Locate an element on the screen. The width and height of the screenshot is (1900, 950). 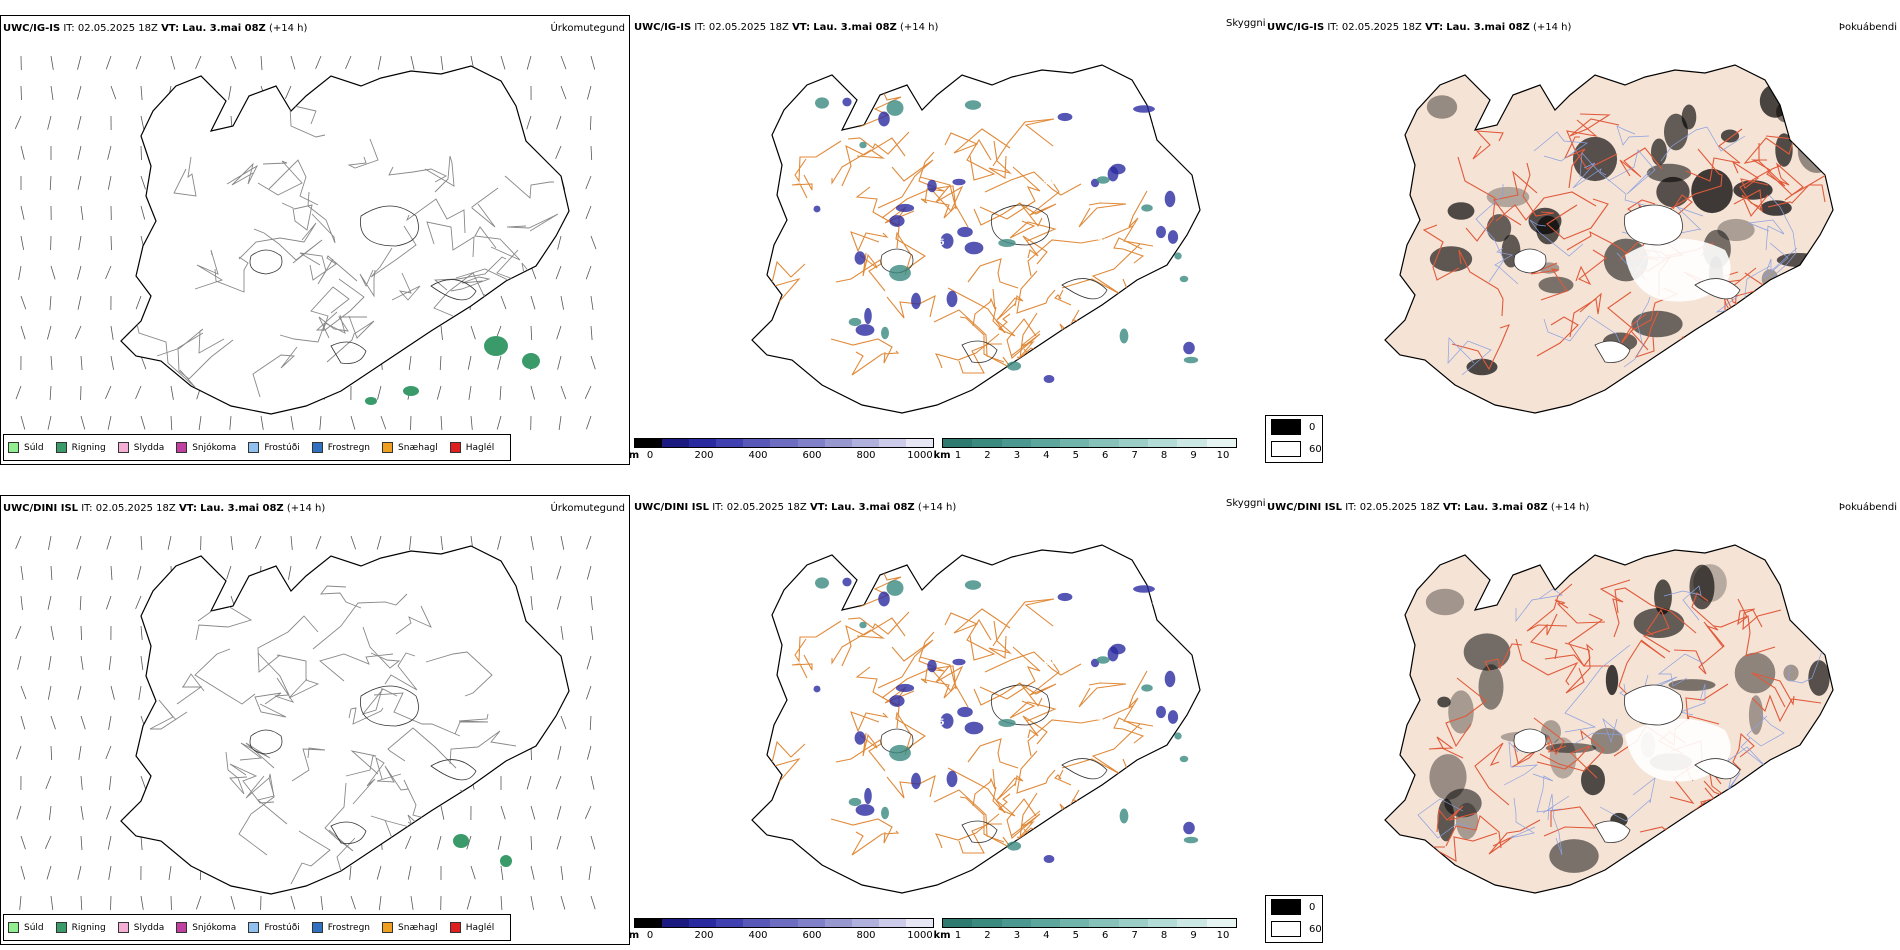
legend-label: Súld is located at coordinates (34, 927).